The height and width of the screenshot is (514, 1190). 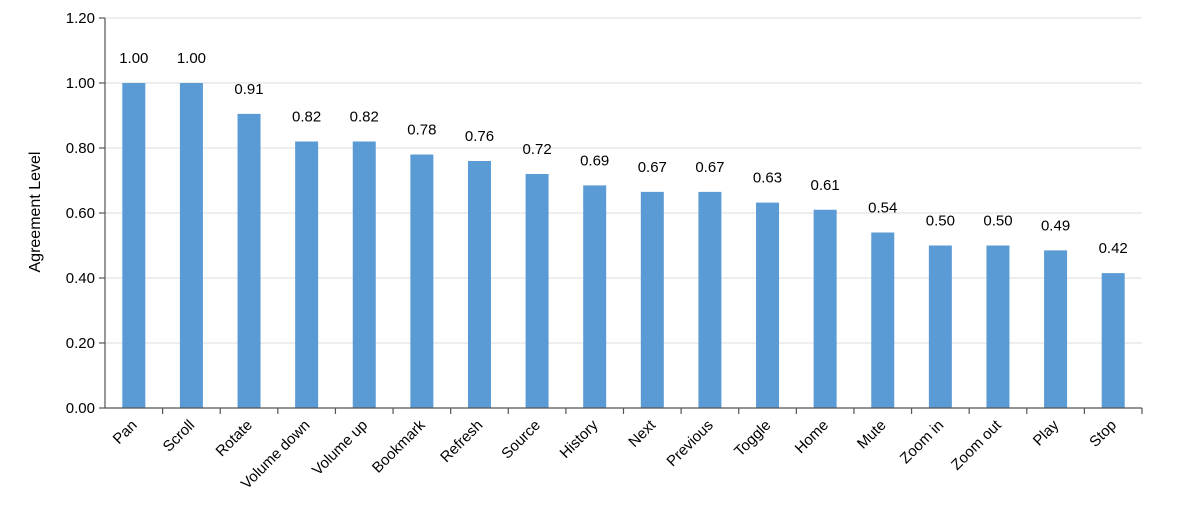 What do you see at coordinates (80, 213) in the screenshot?
I see `y-tick-label: 0.60` at bounding box center [80, 213].